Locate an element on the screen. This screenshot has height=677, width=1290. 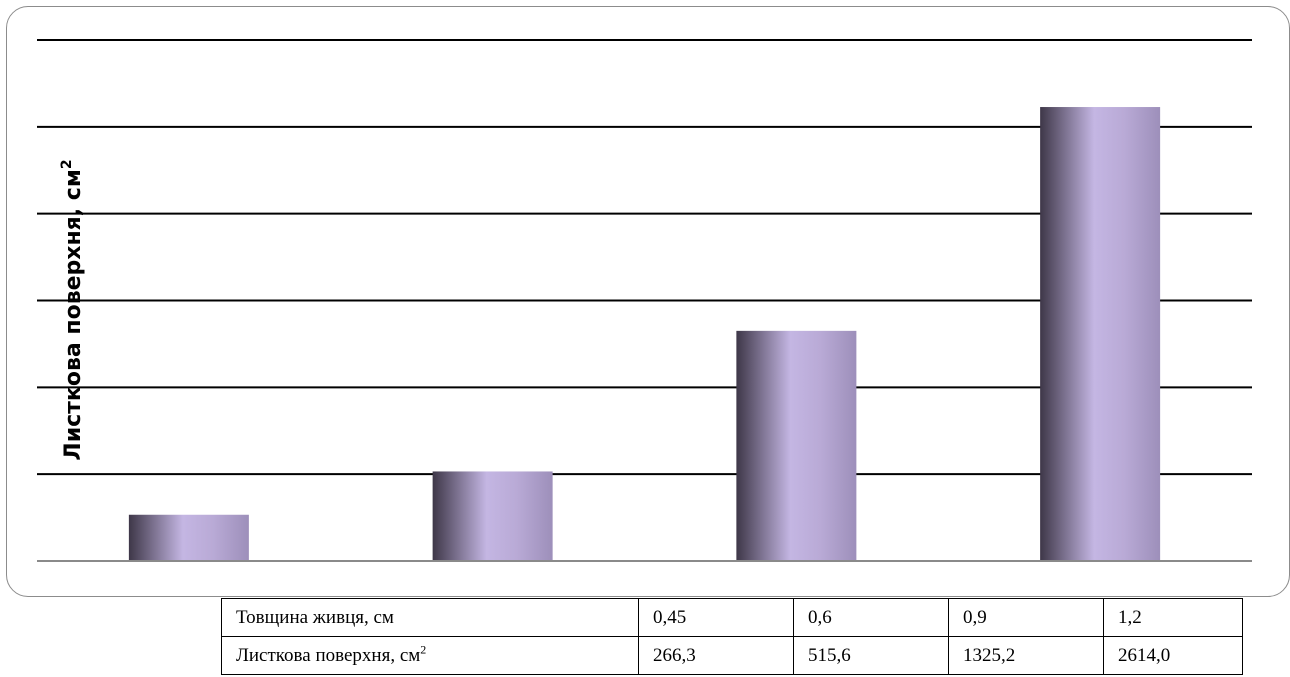
y-axis-label-text: Листкова поверхня, см is located at coordinates (73, 314).